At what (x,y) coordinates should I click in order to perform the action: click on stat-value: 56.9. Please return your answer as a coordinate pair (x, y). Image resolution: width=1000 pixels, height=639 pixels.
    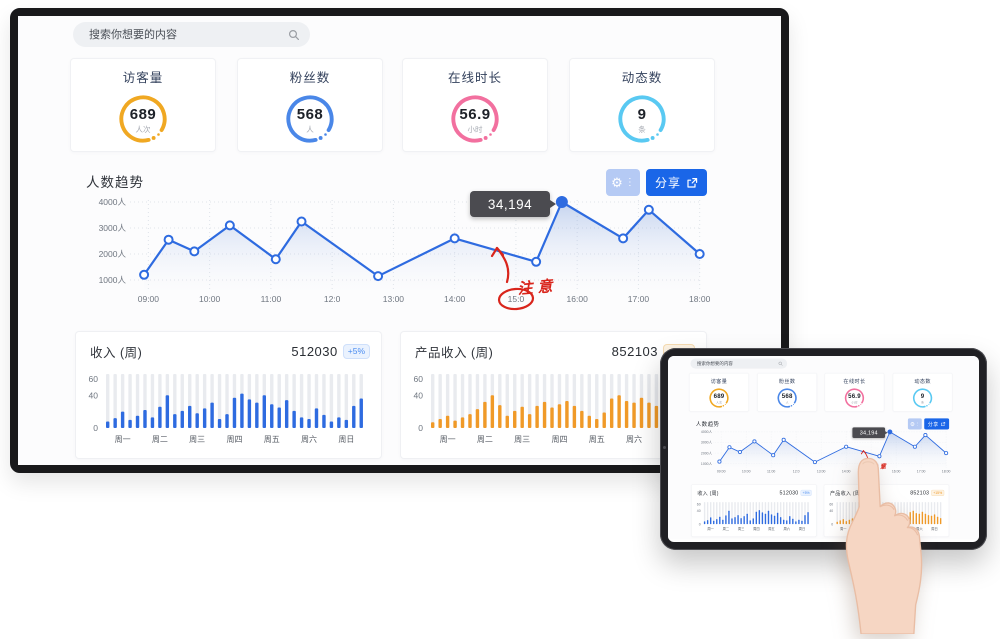
    Looking at the image, I should click on (854, 396).